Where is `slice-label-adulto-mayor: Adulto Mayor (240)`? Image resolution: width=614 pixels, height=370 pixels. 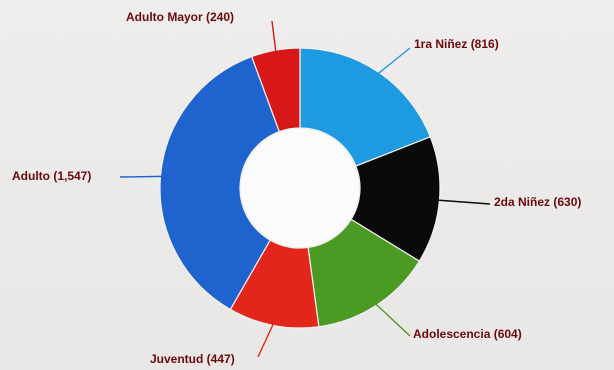
slice-label-adulto-mayor: Adulto Mayor (240) is located at coordinates (180, 17).